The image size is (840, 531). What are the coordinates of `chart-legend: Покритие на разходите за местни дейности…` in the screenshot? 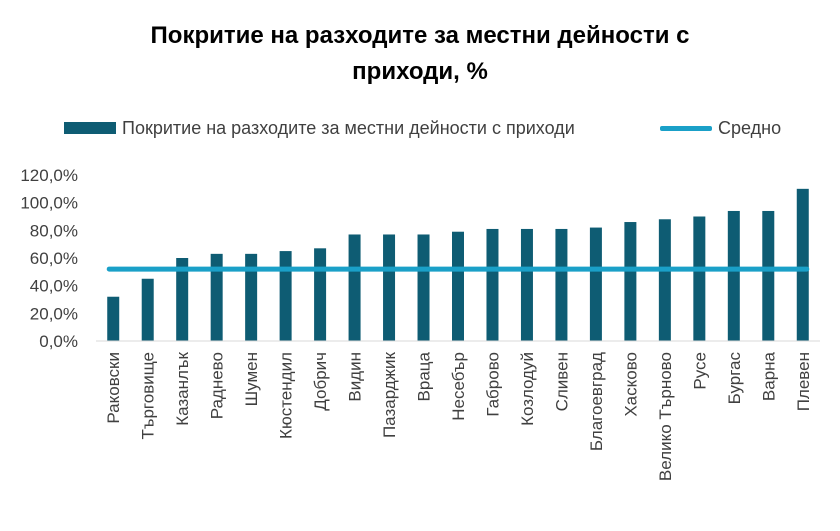 It's located at (420, 128).